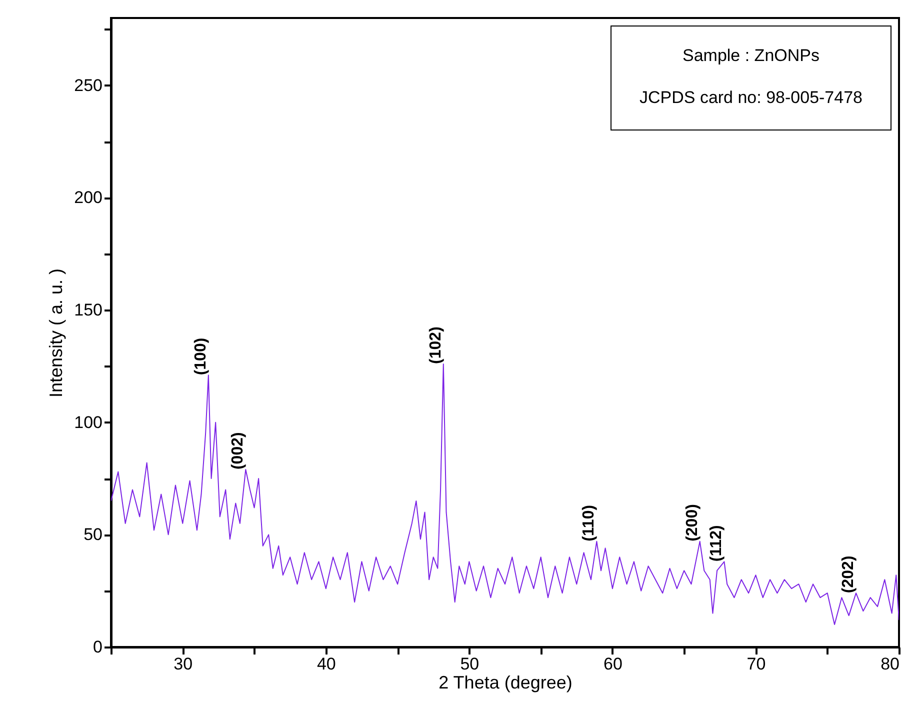  I want to click on x-axis-title: 2 Theta (degree), so click(505, 682).